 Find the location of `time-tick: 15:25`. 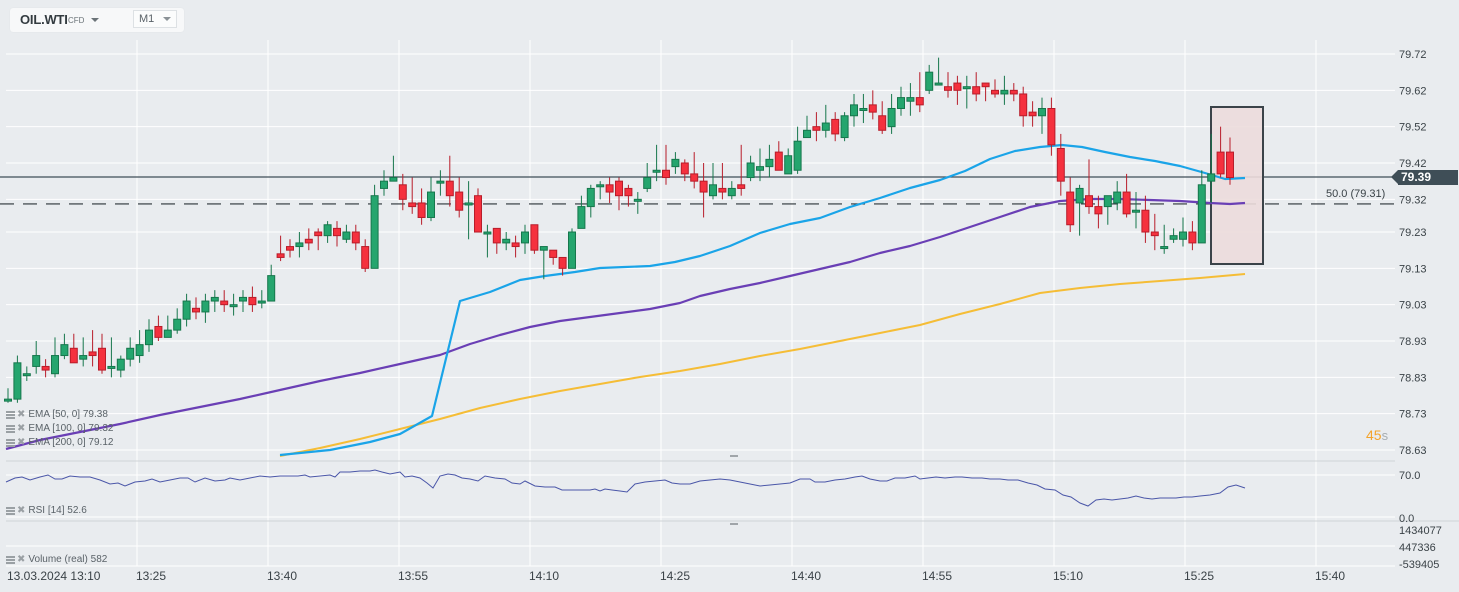

time-tick: 15:25 is located at coordinates (1199, 576).